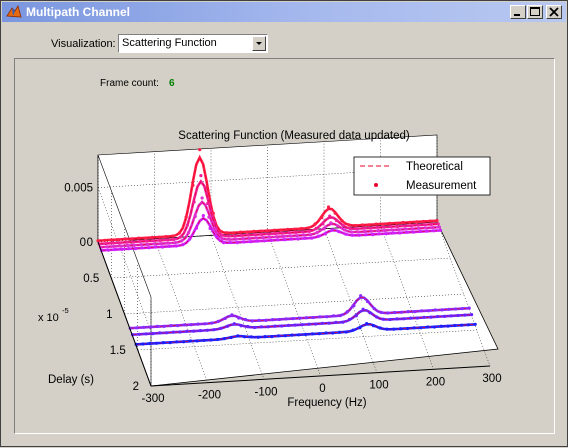  Describe the element at coordinates (518, 12) in the screenshot. I see `minimize-button` at that location.